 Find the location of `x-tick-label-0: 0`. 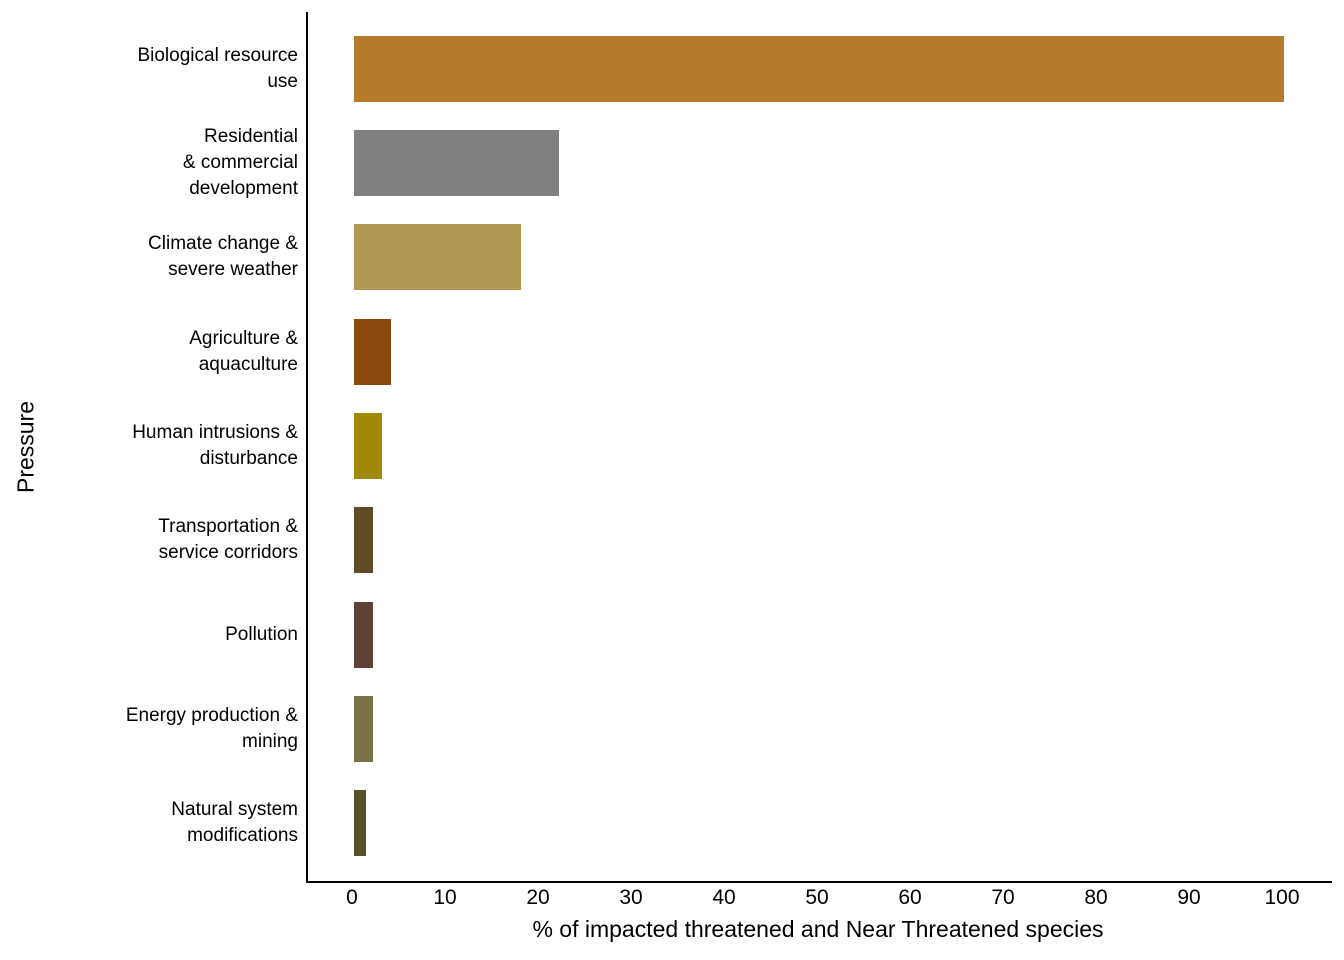

x-tick-label-0: 0 is located at coordinates (352, 897).